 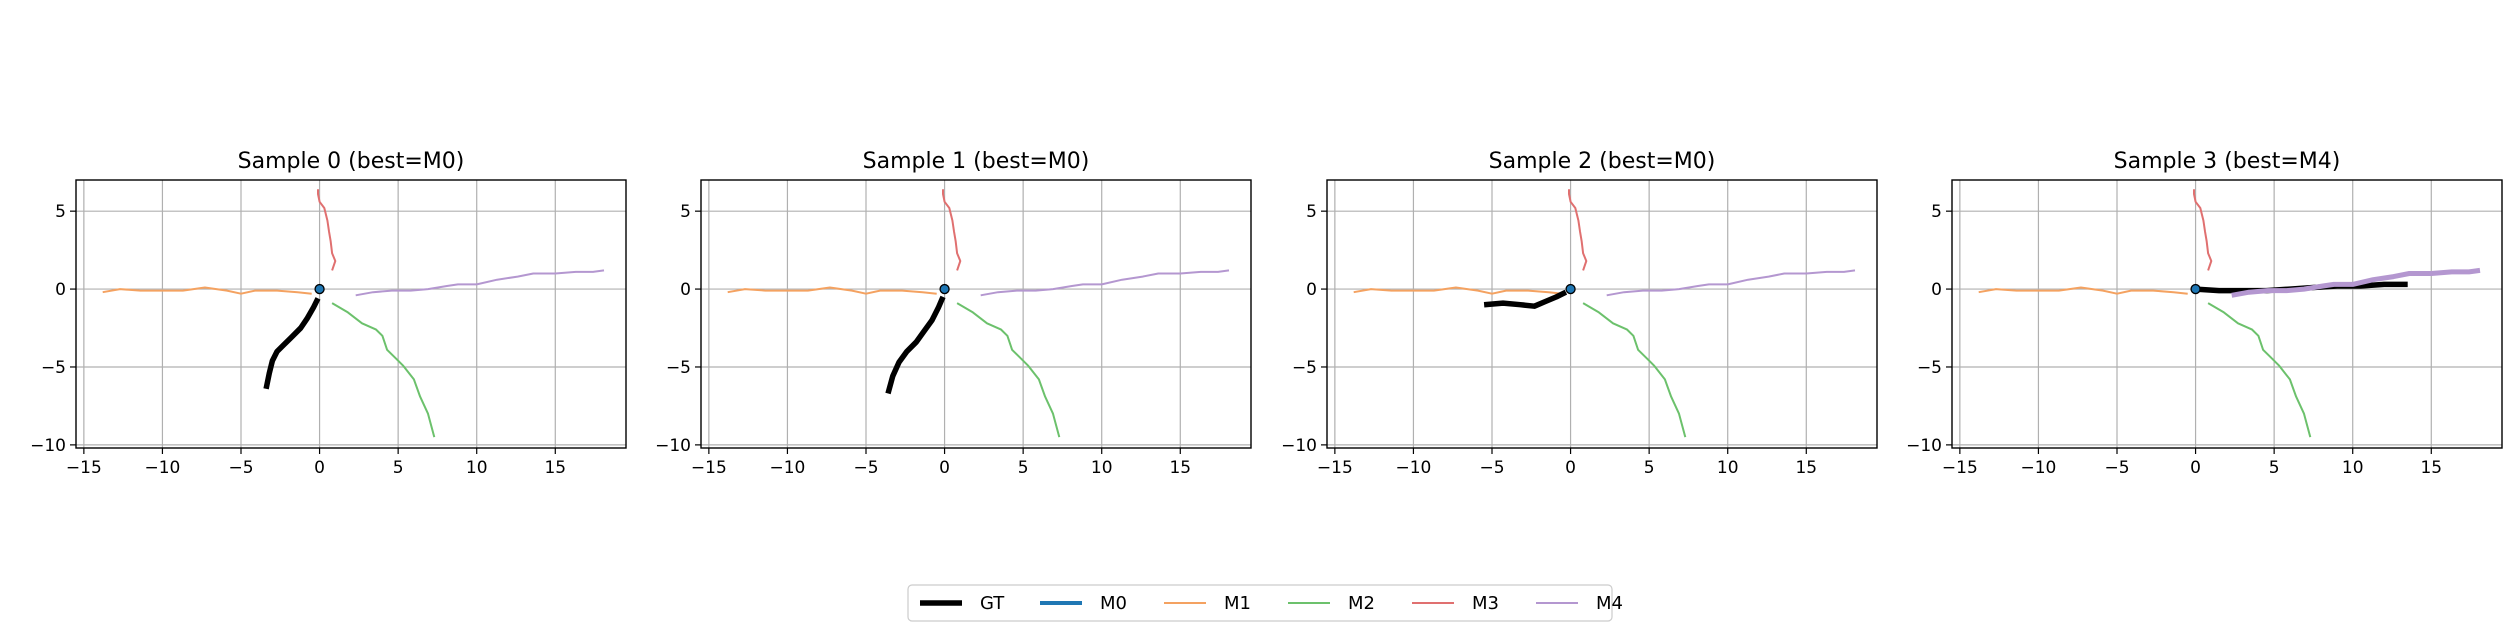 I want to click on panel-title: Sample 1 (best=M0), so click(x=976, y=161).